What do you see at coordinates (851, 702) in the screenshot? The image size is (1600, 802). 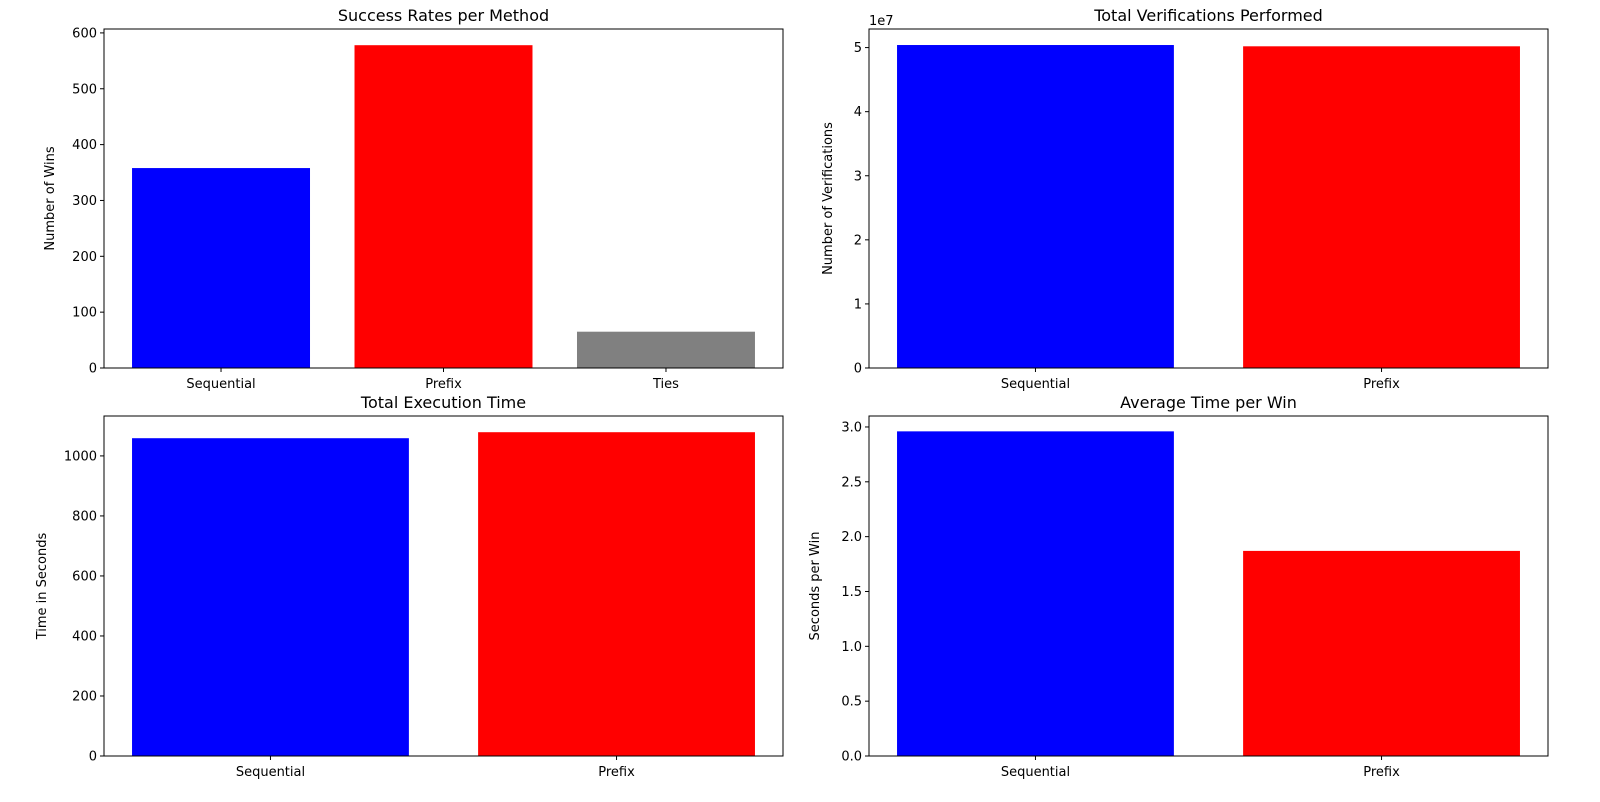 I see `y-tick-label: 0.5` at bounding box center [851, 702].